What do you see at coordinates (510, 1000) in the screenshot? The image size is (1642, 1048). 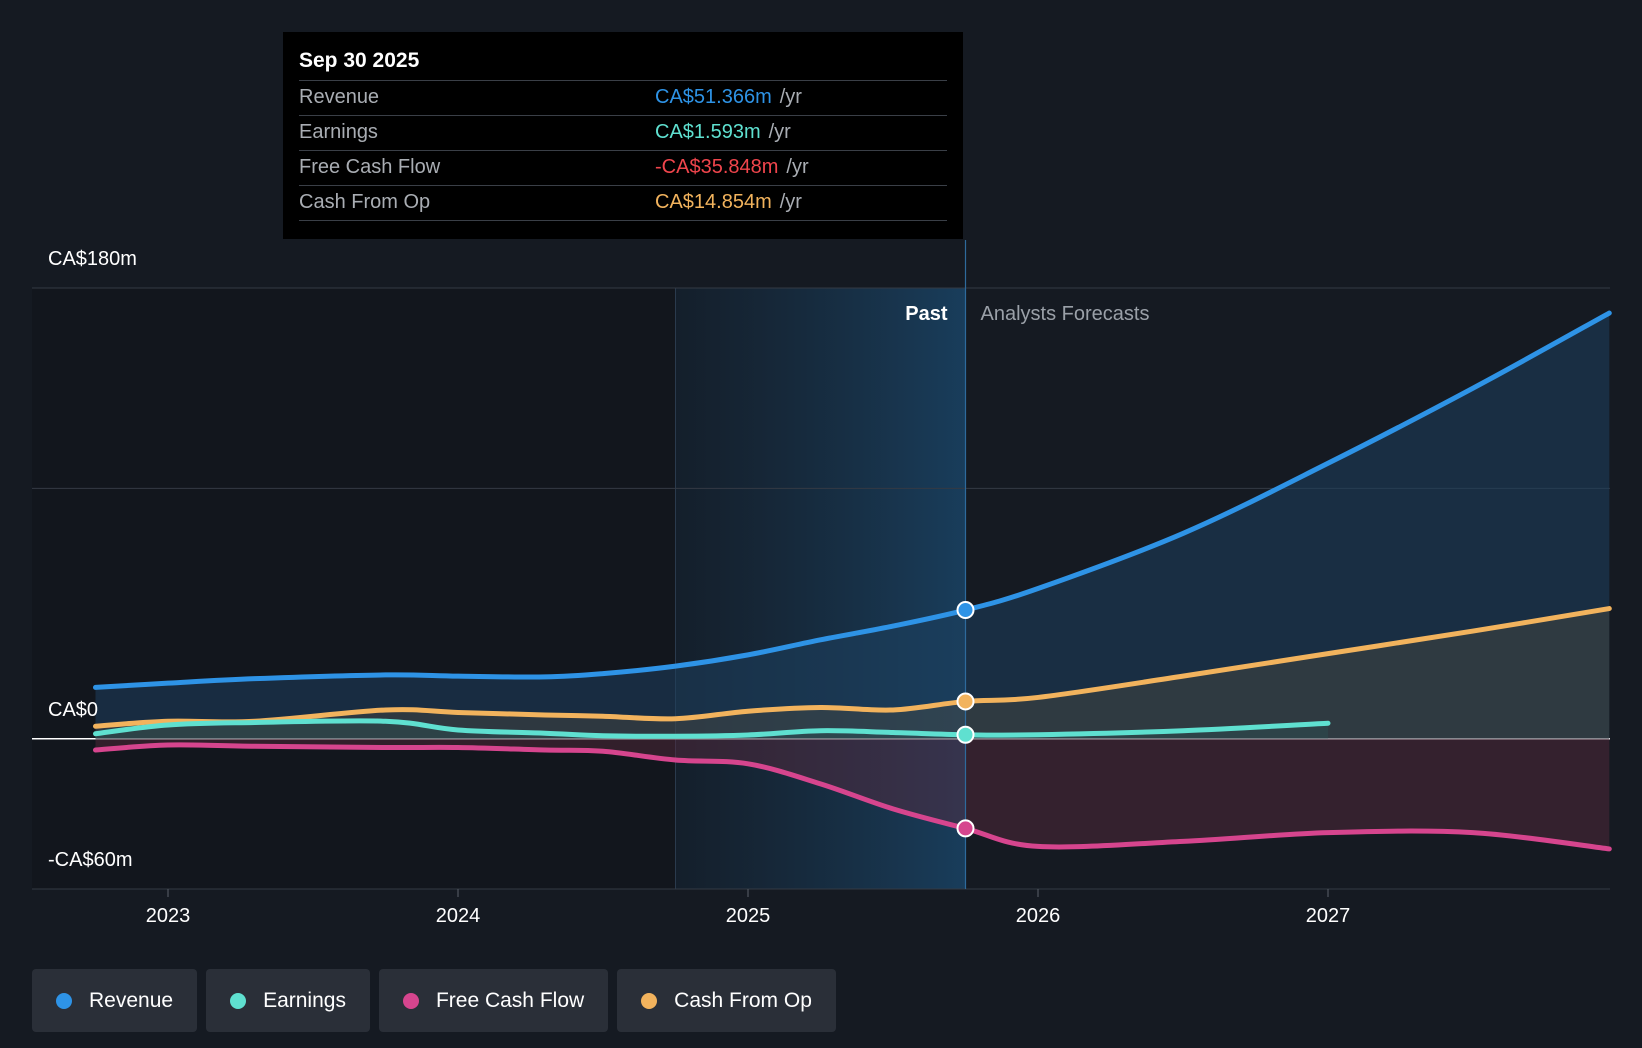 I see `legend-label: Free Cash Flow` at bounding box center [510, 1000].